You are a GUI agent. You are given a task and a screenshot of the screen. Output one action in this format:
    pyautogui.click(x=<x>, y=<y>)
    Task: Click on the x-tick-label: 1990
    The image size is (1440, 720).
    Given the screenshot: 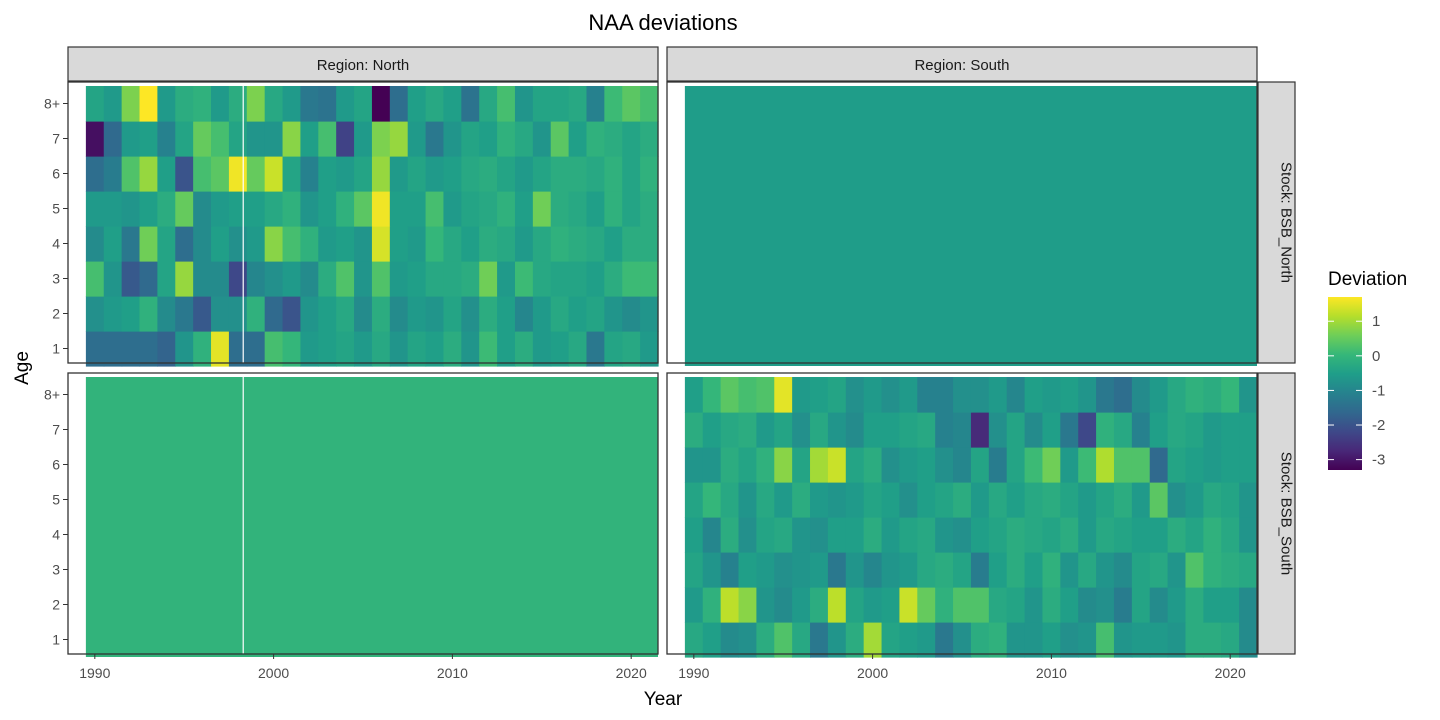 What is the action you would take?
    pyautogui.click(x=693, y=673)
    